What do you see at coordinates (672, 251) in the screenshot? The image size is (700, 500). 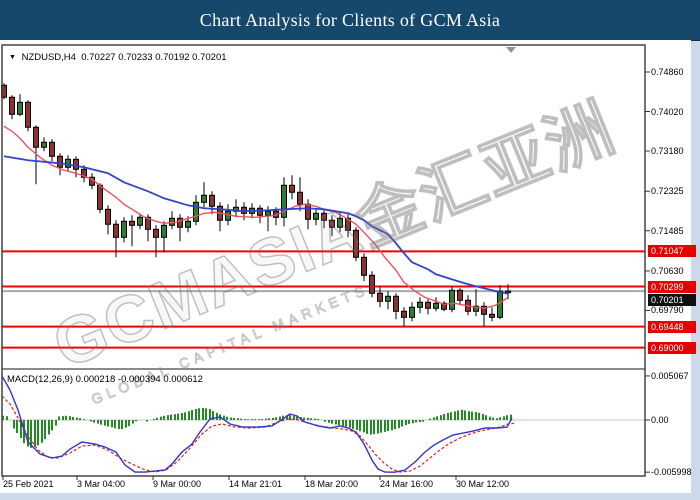 I see `price-level-badge: 0.71047` at bounding box center [672, 251].